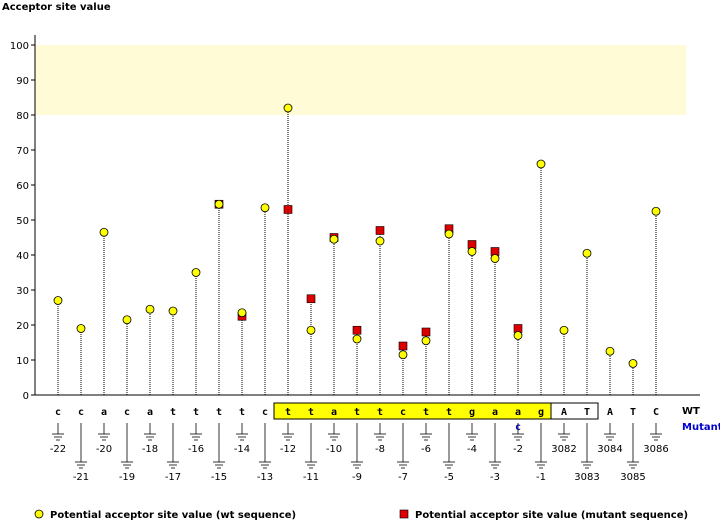 The width and height of the screenshot is (720, 520). I want to click on position-number: -6, so click(426, 449).